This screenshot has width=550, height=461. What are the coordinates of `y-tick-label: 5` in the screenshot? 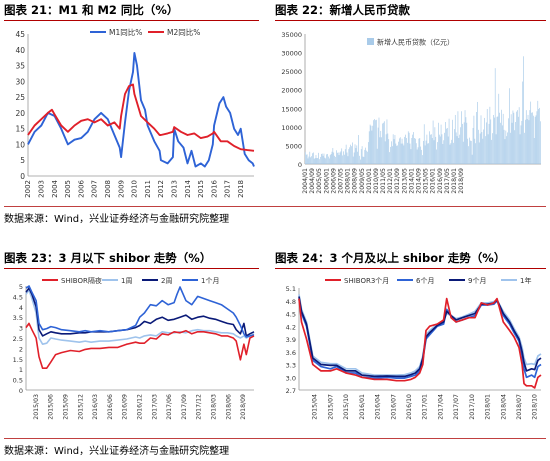 It's located at (22, 160).